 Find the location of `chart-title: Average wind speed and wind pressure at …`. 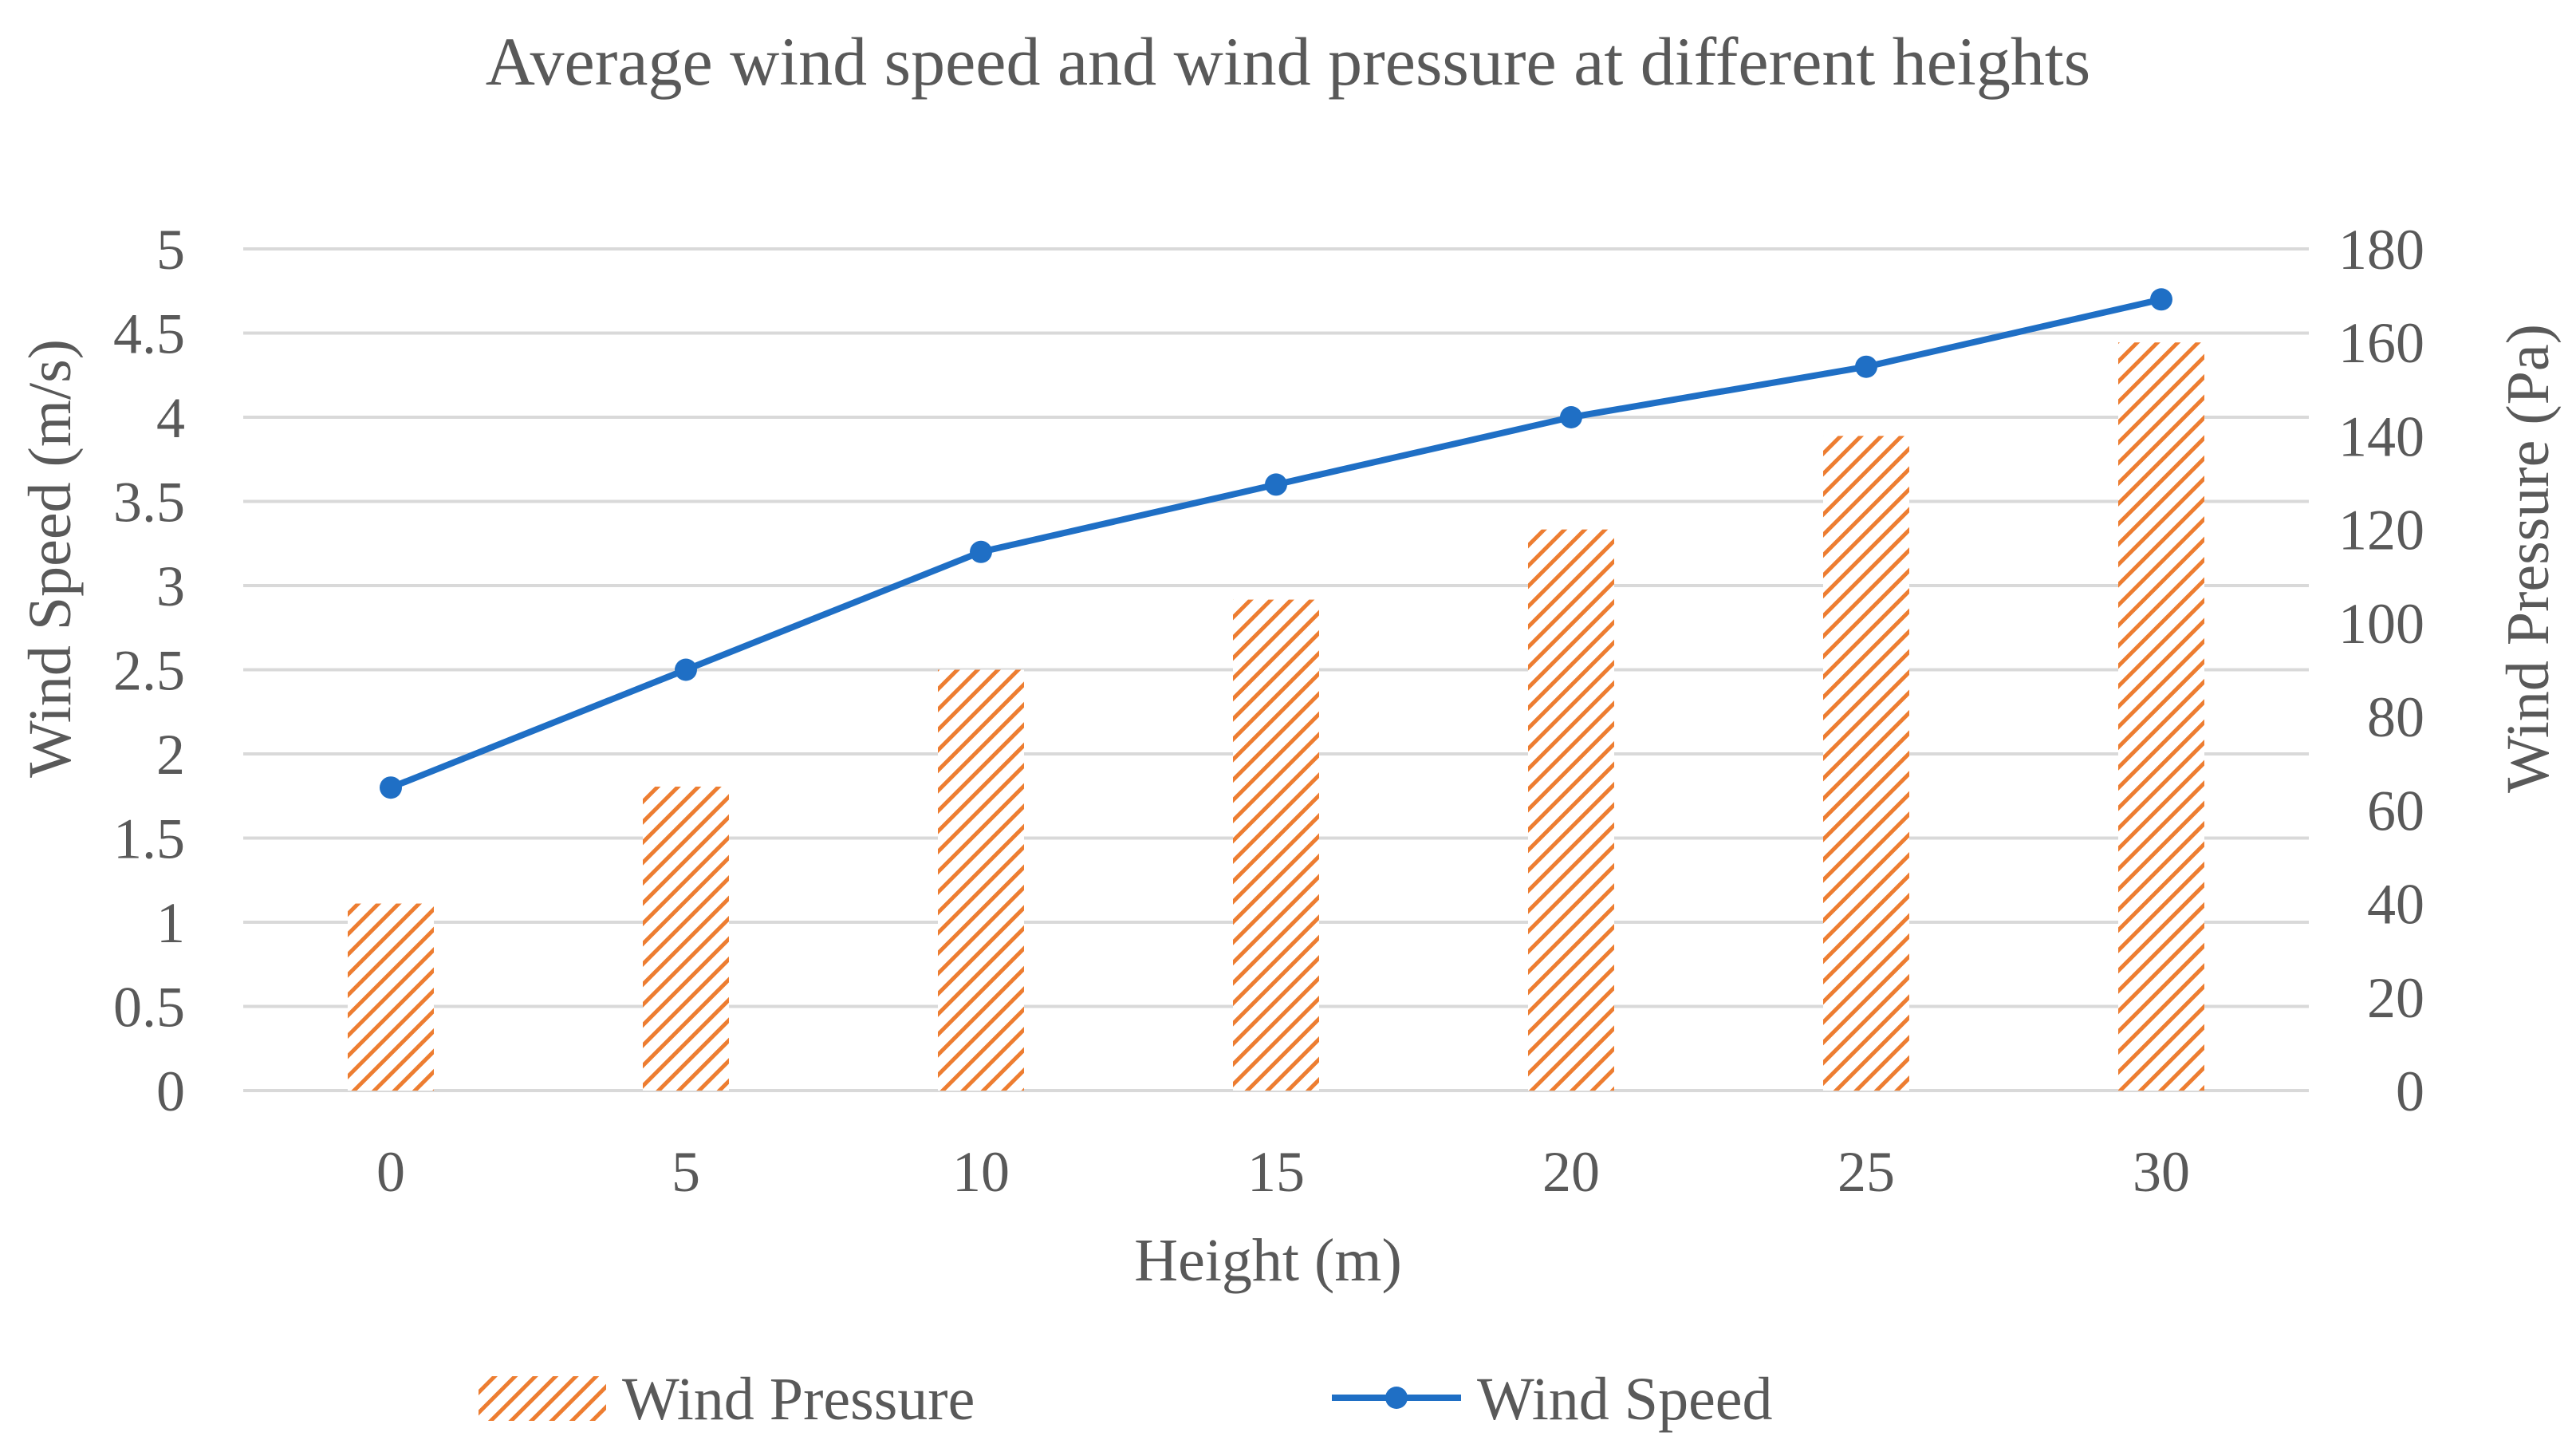

chart-title: Average wind speed and wind pressure at … is located at coordinates (1288, 61).